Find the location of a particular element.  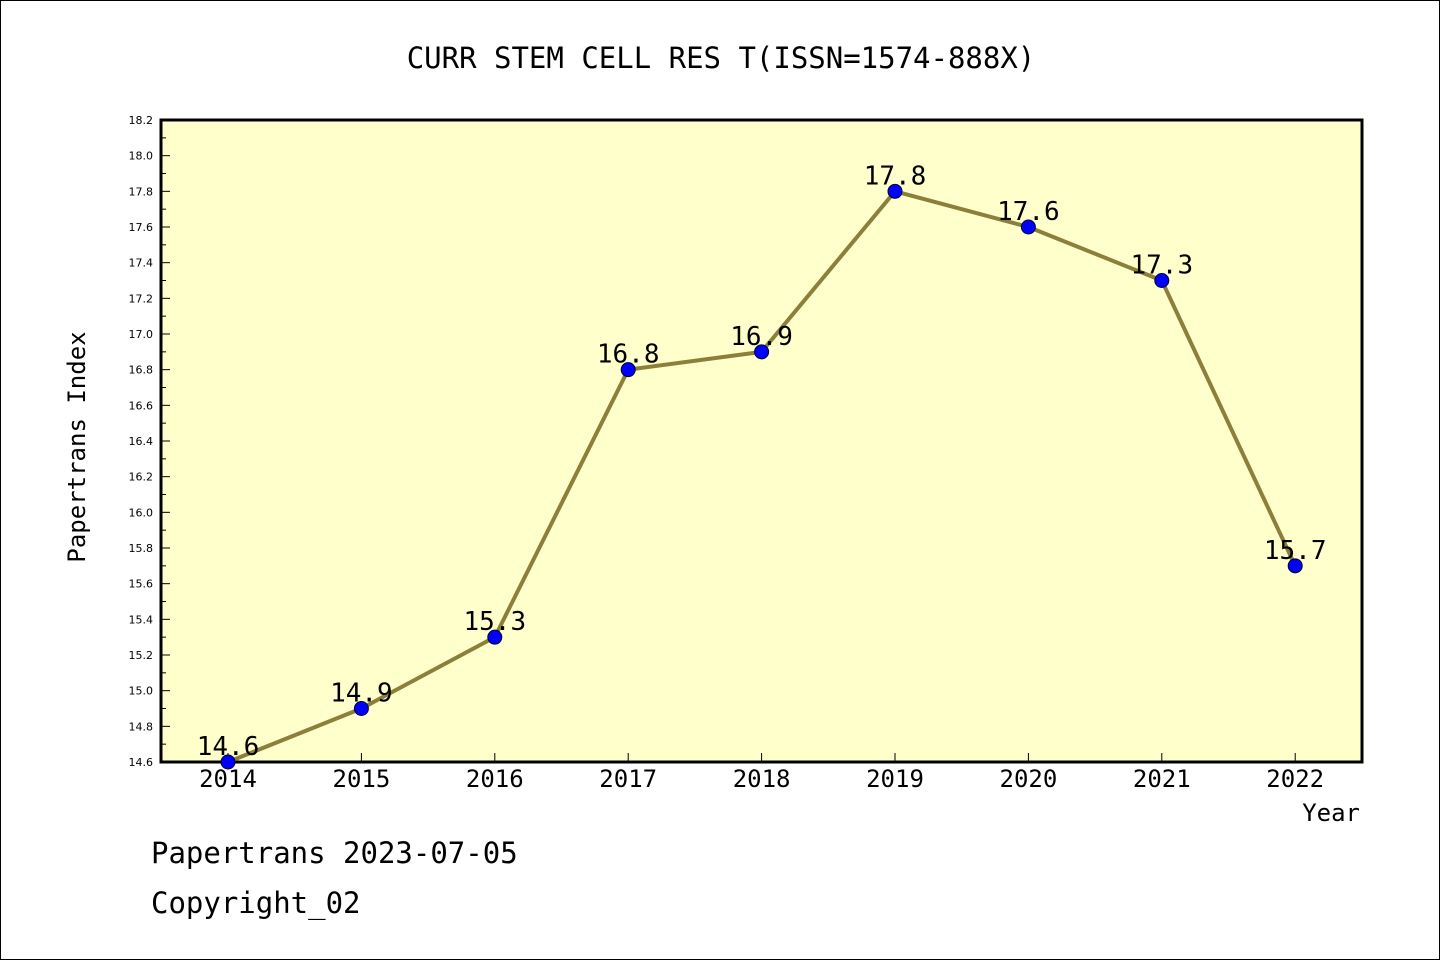

y-axis-ticks is located at coordinates (165, 441).